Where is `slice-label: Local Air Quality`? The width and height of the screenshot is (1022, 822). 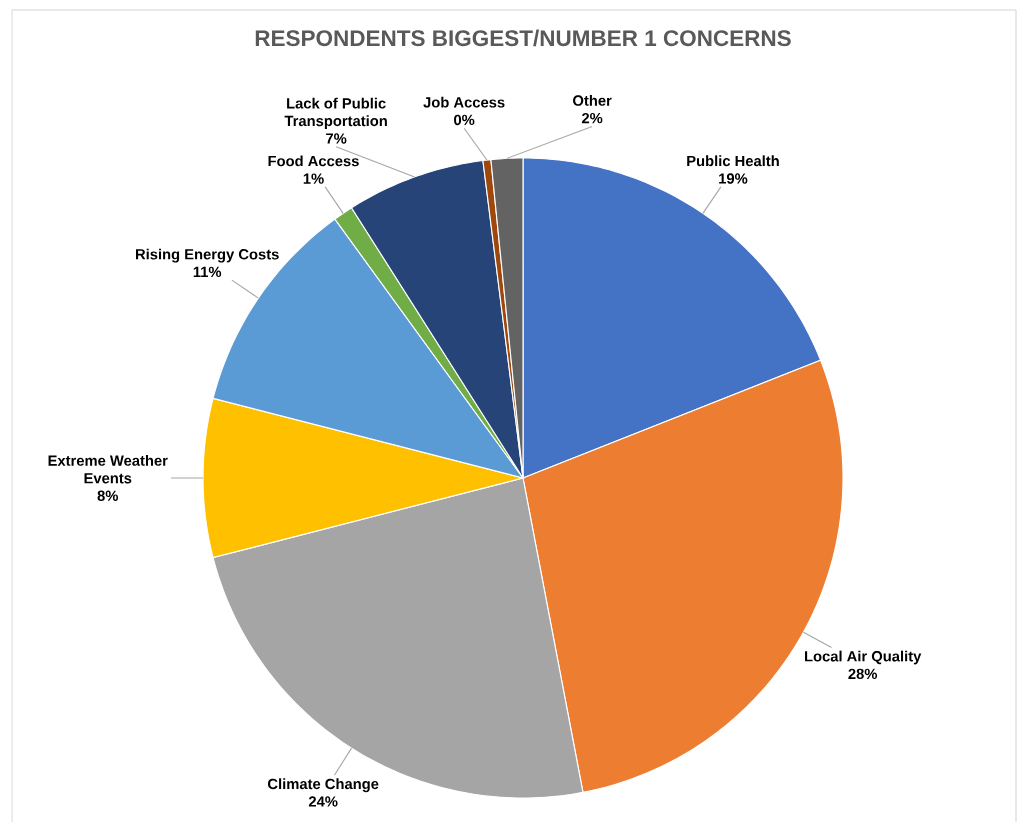
slice-label: Local Air Quality is located at coordinates (863, 657).